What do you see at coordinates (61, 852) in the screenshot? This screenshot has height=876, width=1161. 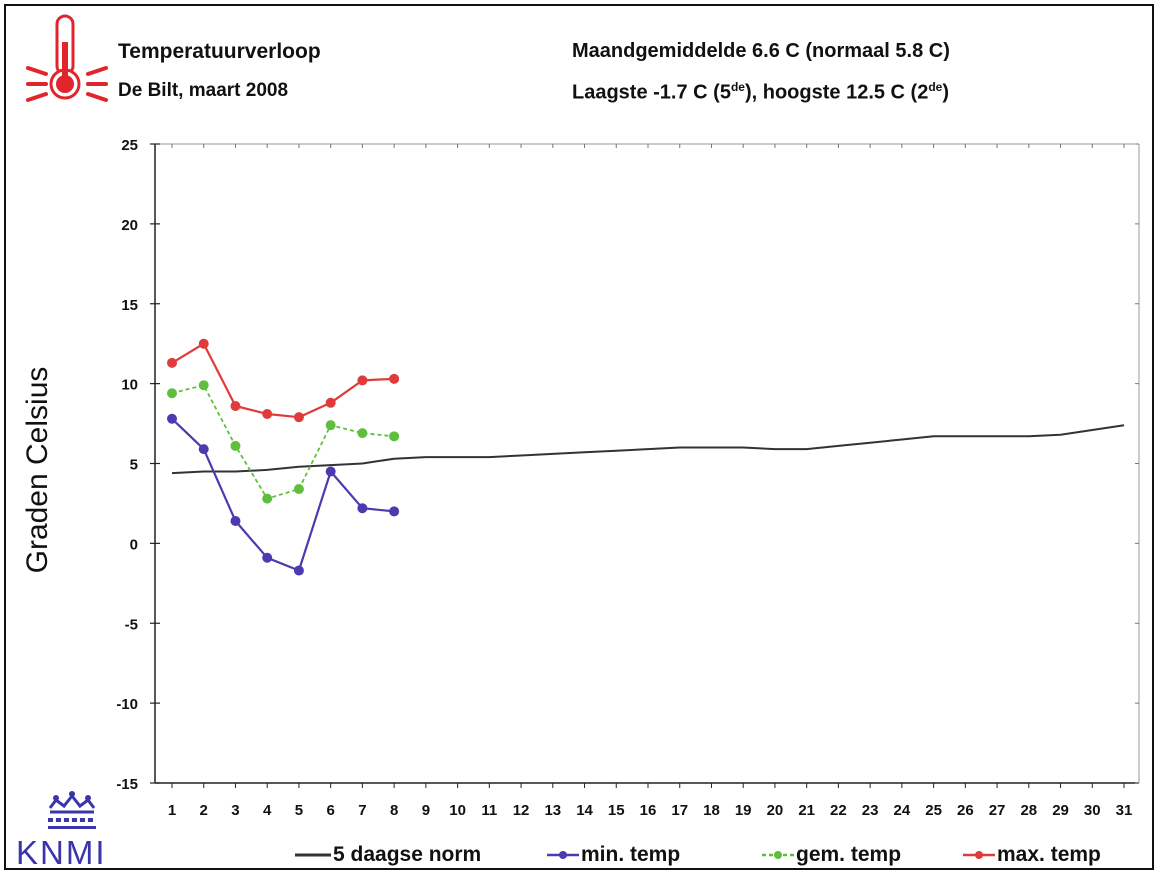 I see `knmi-logo-text: KNMI` at bounding box center [61, 852].